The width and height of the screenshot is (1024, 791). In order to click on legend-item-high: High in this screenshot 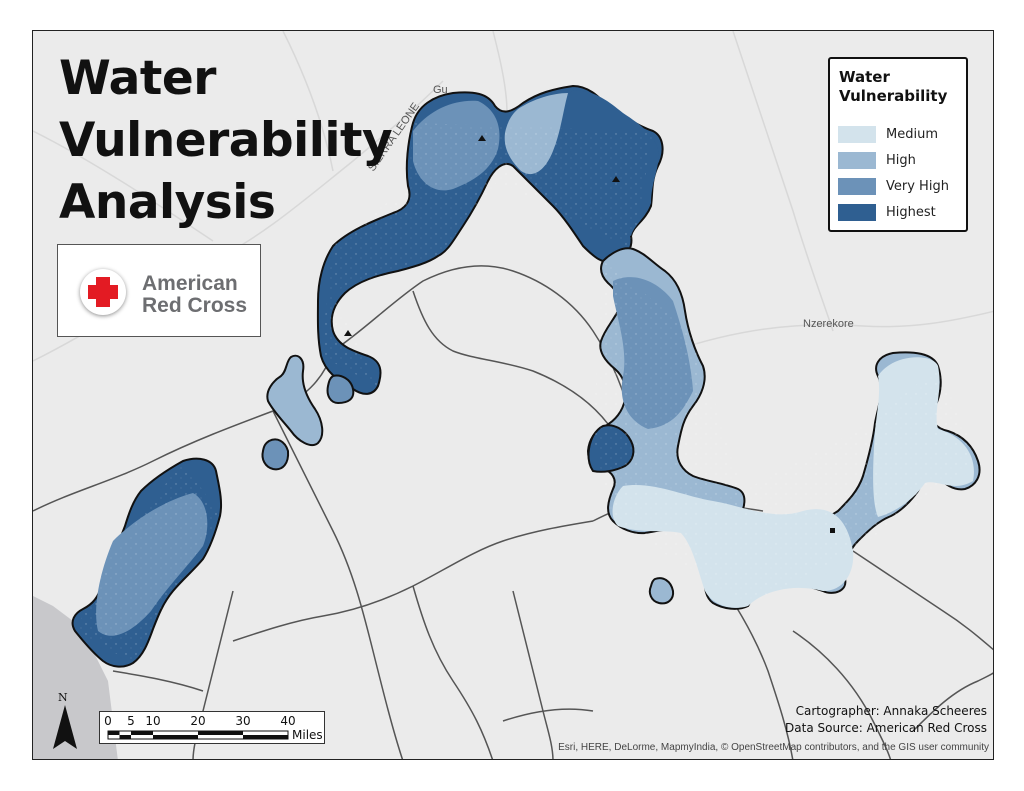, I will do `click(901, 161)`.